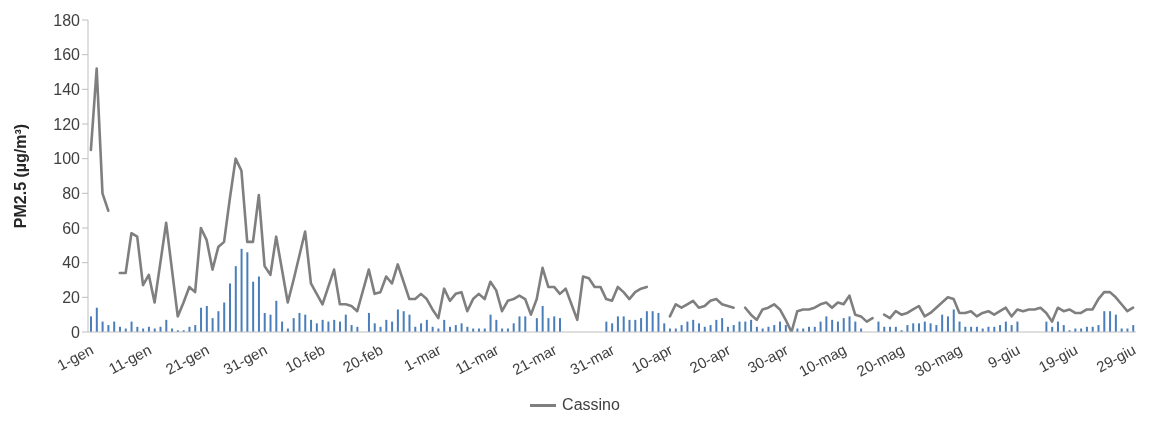 The width and height of the screenshot is (1150, 428). Describe the element at coordinates (67, 20) in the screenshot. I see `y-tick-label: 180` at that location.